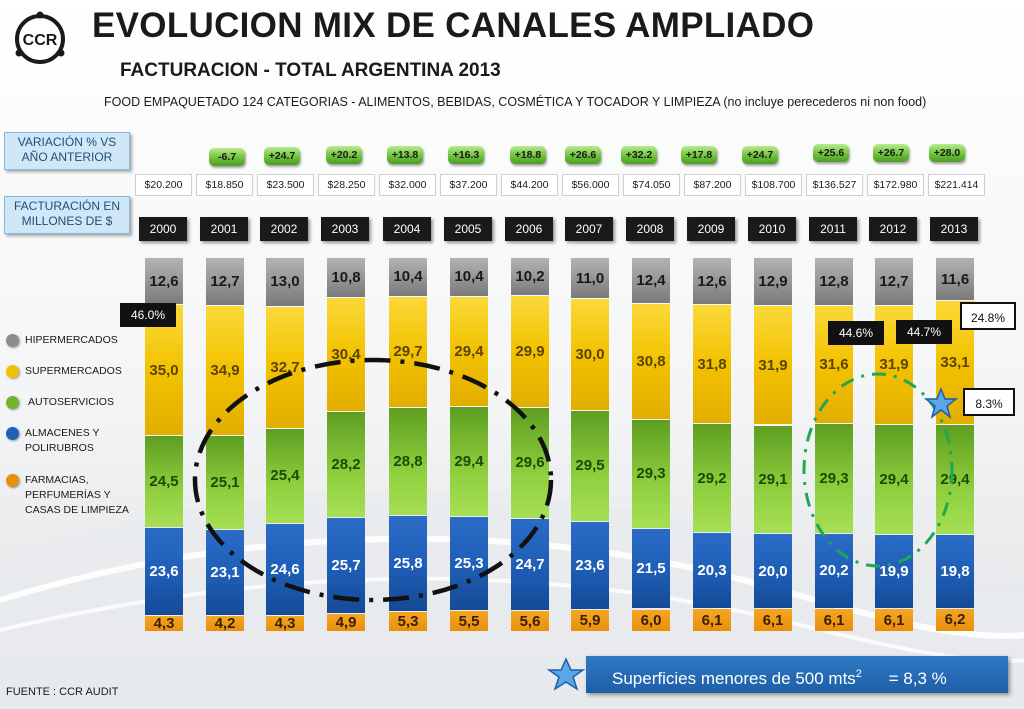 The width and height of the screenshot is (1024, 709). Describe the element at coordinates (224, 229) in the screenshot. I see `year-header: 2001` at that location.